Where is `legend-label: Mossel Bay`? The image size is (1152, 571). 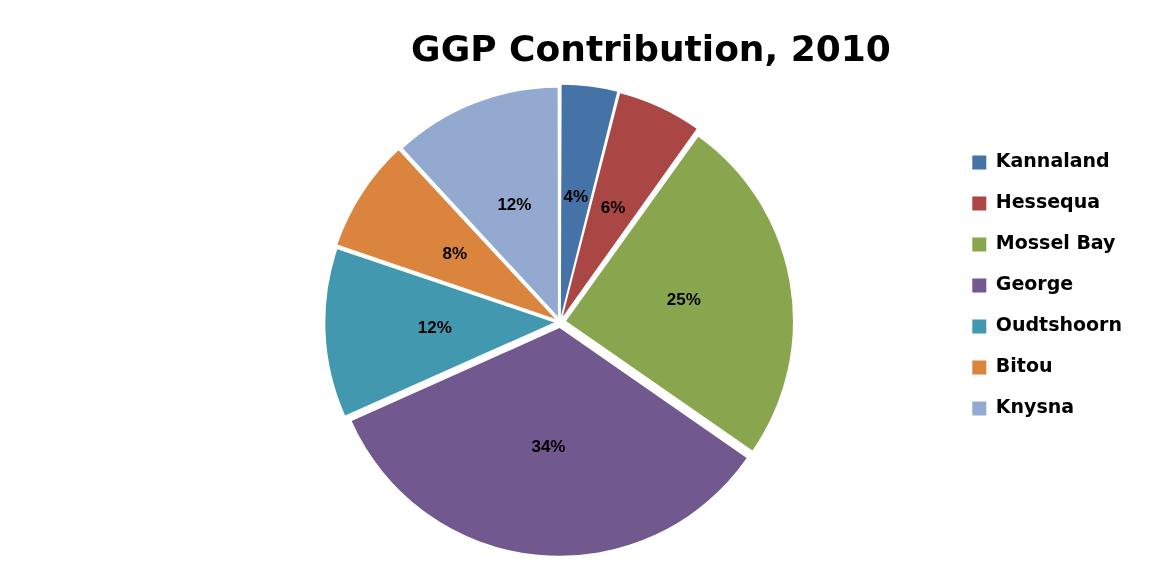
legend-label: Mossel Bay is located at coordinates (1056, 242).